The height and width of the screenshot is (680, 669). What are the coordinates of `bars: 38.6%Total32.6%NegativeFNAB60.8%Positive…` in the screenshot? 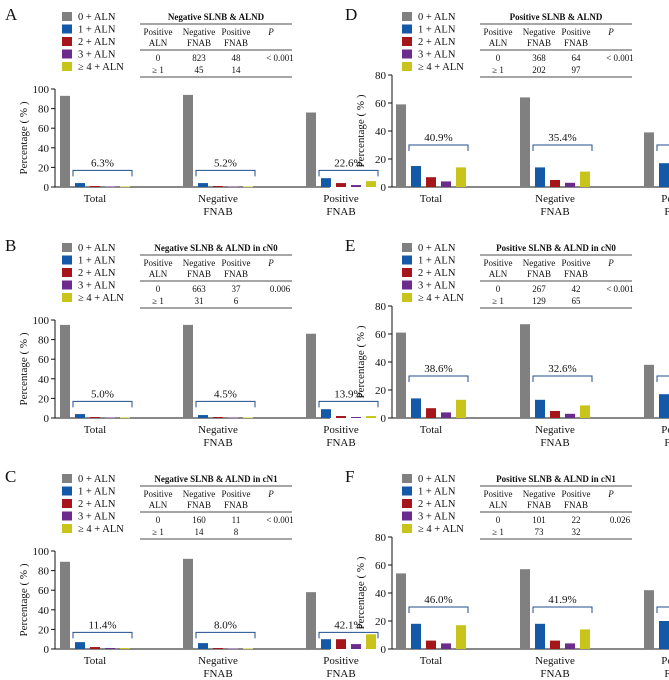 It's located at (532, 386).